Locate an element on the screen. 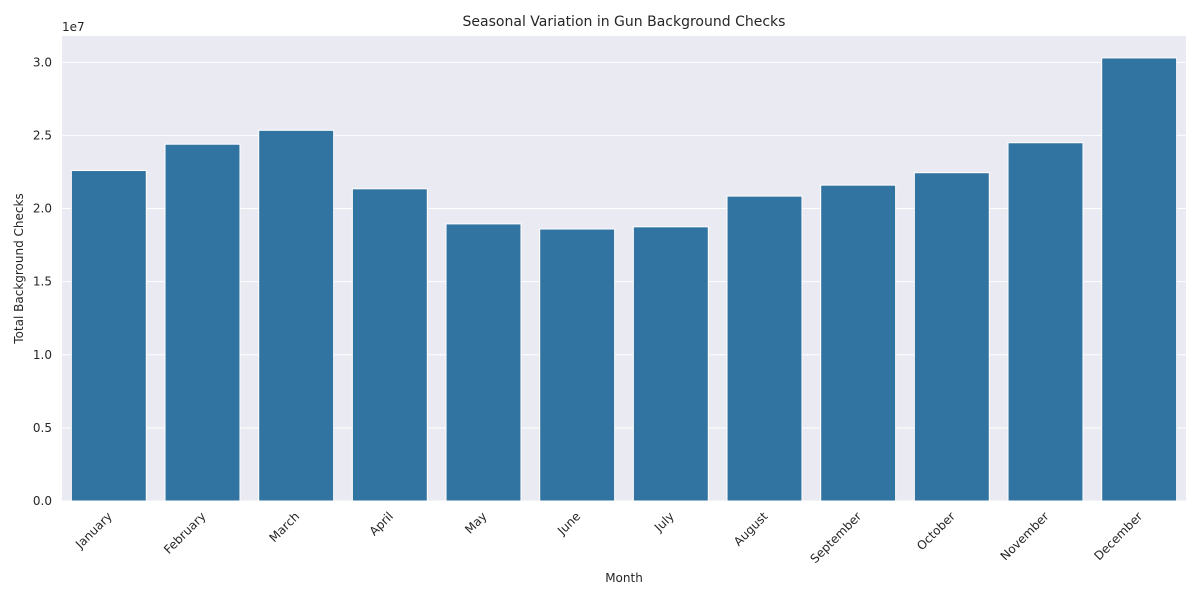 This screenshot has height=600, width=1200. x-tick-label: May is located at coordinates (475, 522).